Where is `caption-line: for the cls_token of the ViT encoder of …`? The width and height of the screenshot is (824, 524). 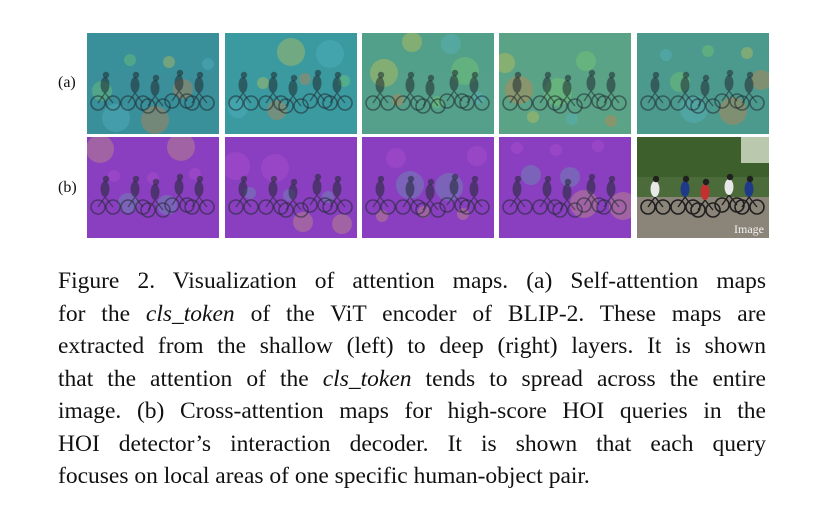
caption-line: for the cls_token of the ViT encoder of … is located at coordinates (412, 313).